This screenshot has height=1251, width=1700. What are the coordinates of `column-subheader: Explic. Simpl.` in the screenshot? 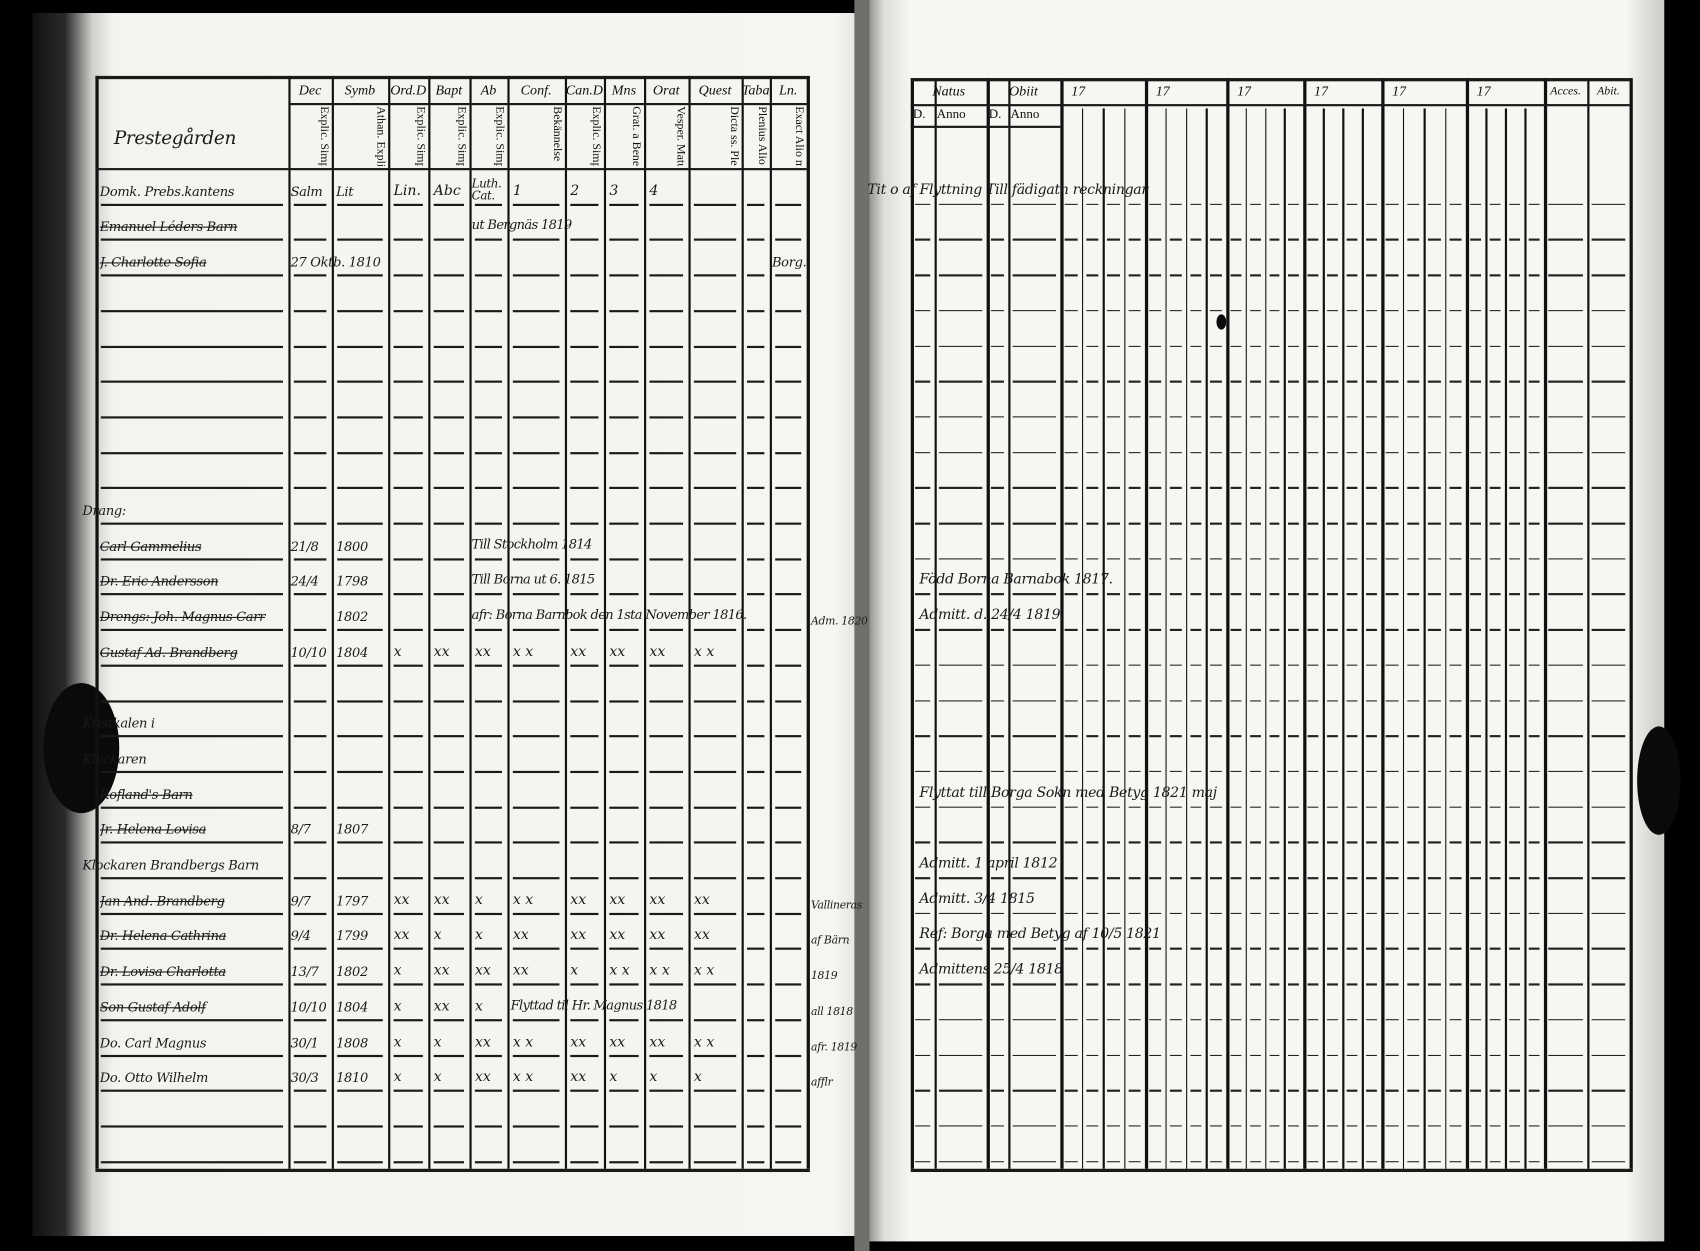 It's located at (595, 136).